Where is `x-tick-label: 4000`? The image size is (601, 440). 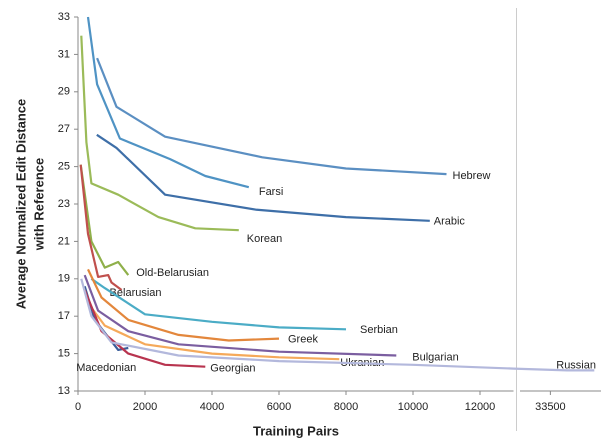
x-tick-label: 4000 is located at coordinates (212, 407).